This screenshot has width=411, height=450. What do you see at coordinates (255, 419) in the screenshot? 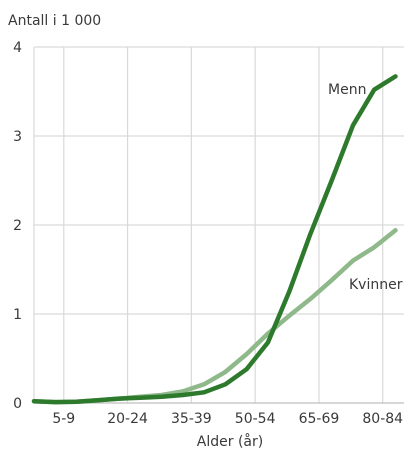
I see `x-tick-label: 50-54` at bounding box center [255, 419].